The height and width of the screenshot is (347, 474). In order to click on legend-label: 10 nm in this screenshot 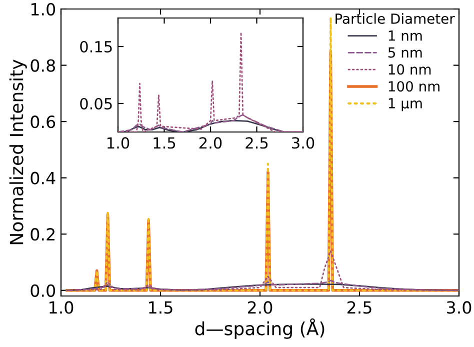, I will do `click(409, 69)`.